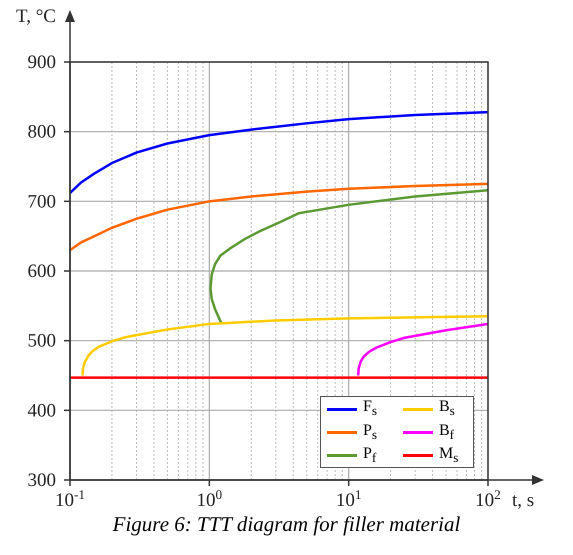 The width and height of the screenshot is (573, 555). I want to click on x-tick-label: 10$^{2}$, so click(488, 498).